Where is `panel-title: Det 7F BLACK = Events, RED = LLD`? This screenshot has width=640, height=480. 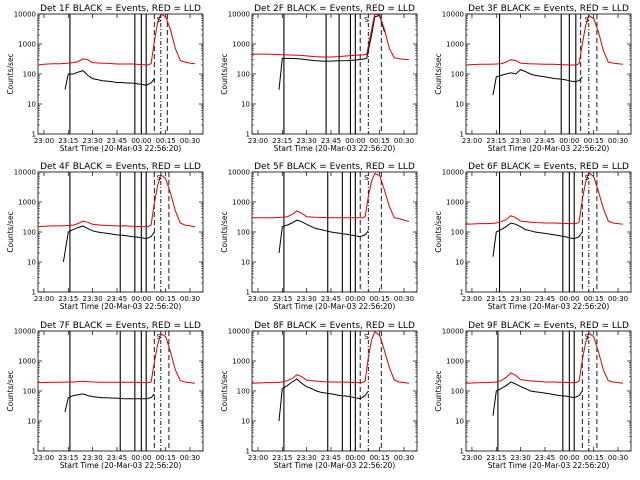
panel-title: Det 7F BLACK = Events, RED = LLD is located at coordinates (120, 326).